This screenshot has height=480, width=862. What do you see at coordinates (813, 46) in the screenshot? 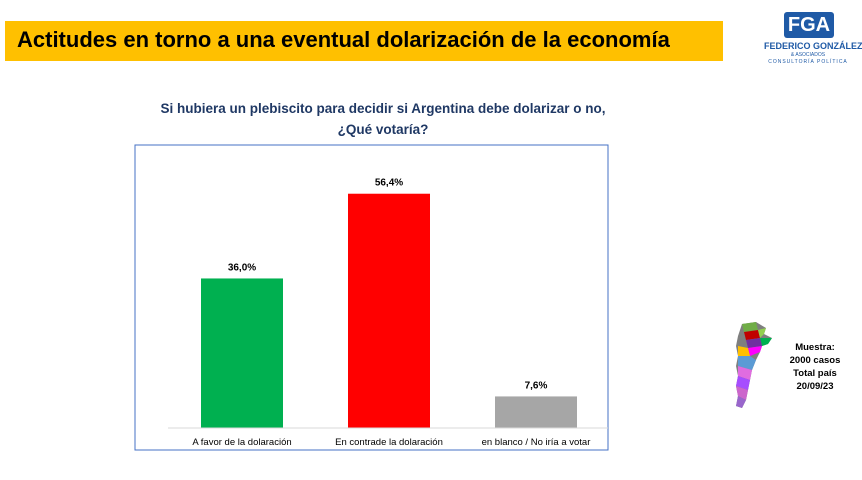
I see `logo-name: FEDERICO GONZÁLEZ` at bounding box center [813, 46].